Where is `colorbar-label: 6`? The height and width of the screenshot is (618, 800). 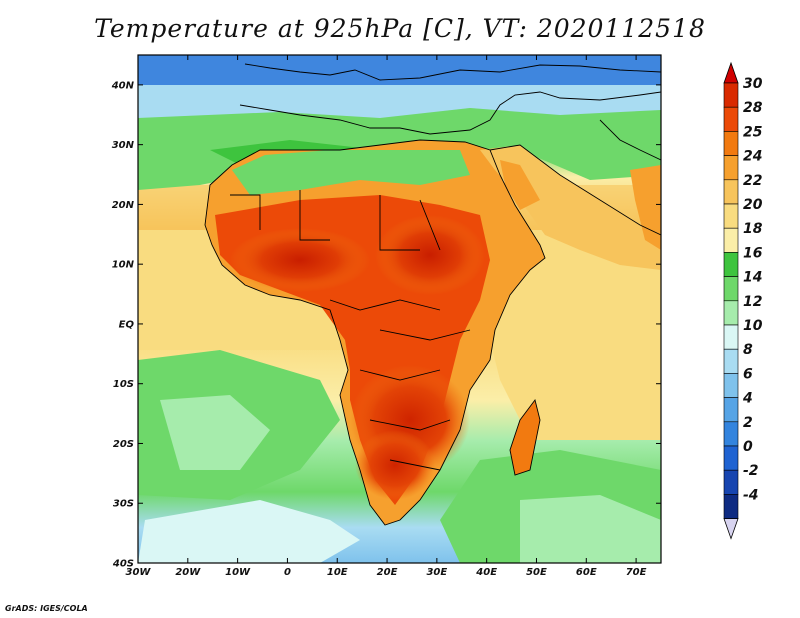 colorbar-label: 6 is located at coordinates (748, 374).